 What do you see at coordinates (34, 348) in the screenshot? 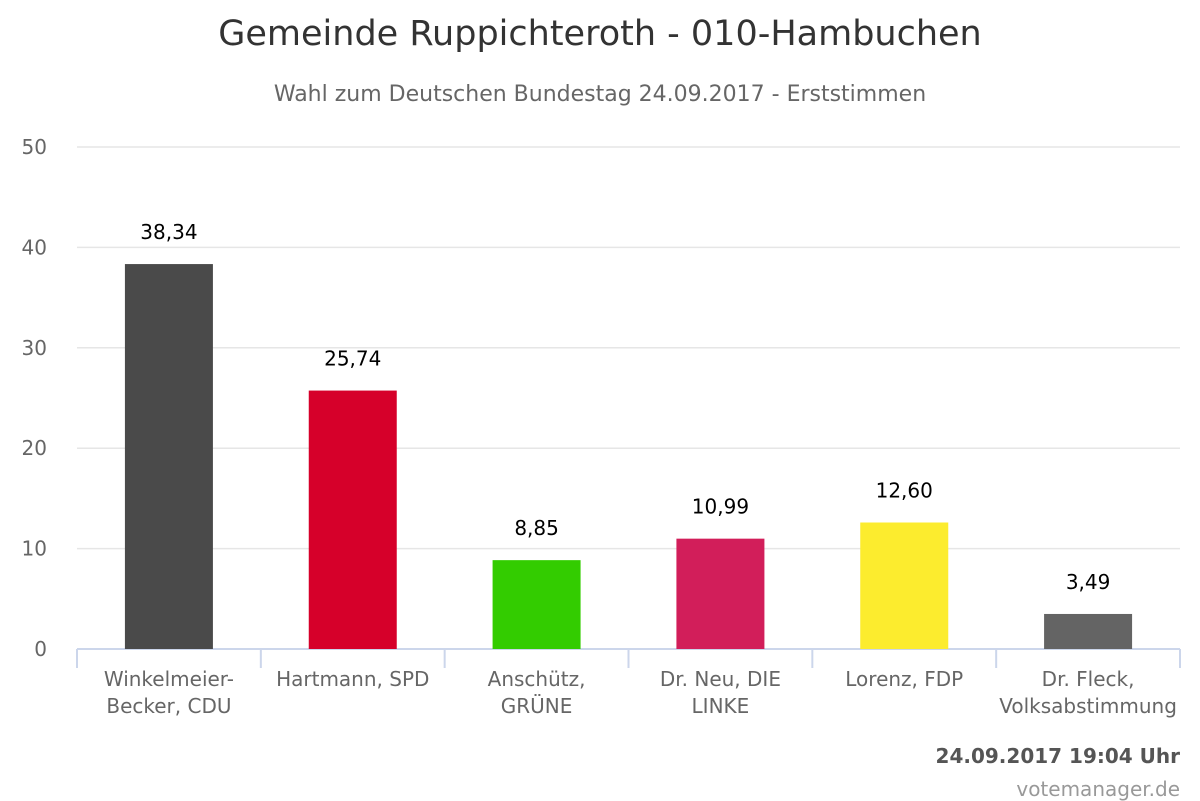
I see `y-tick-label: 30` at bounding box center [34, 348].